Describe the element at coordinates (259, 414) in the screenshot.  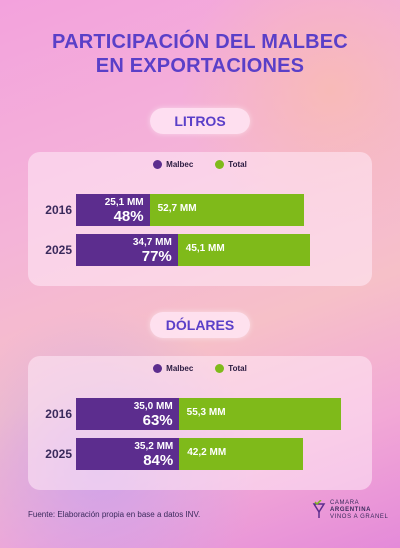
I see `bar-total: 55,3 MM` at that location.